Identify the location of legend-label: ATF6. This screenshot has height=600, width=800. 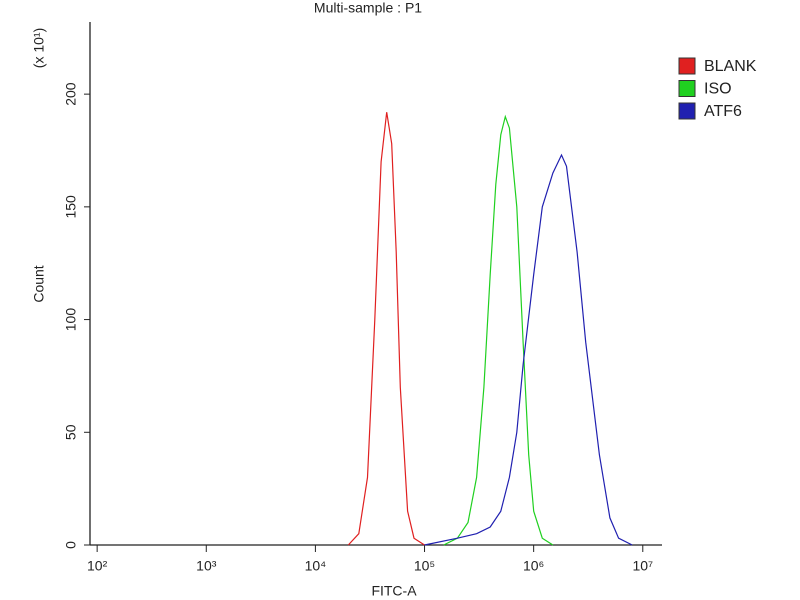
(723, 111).